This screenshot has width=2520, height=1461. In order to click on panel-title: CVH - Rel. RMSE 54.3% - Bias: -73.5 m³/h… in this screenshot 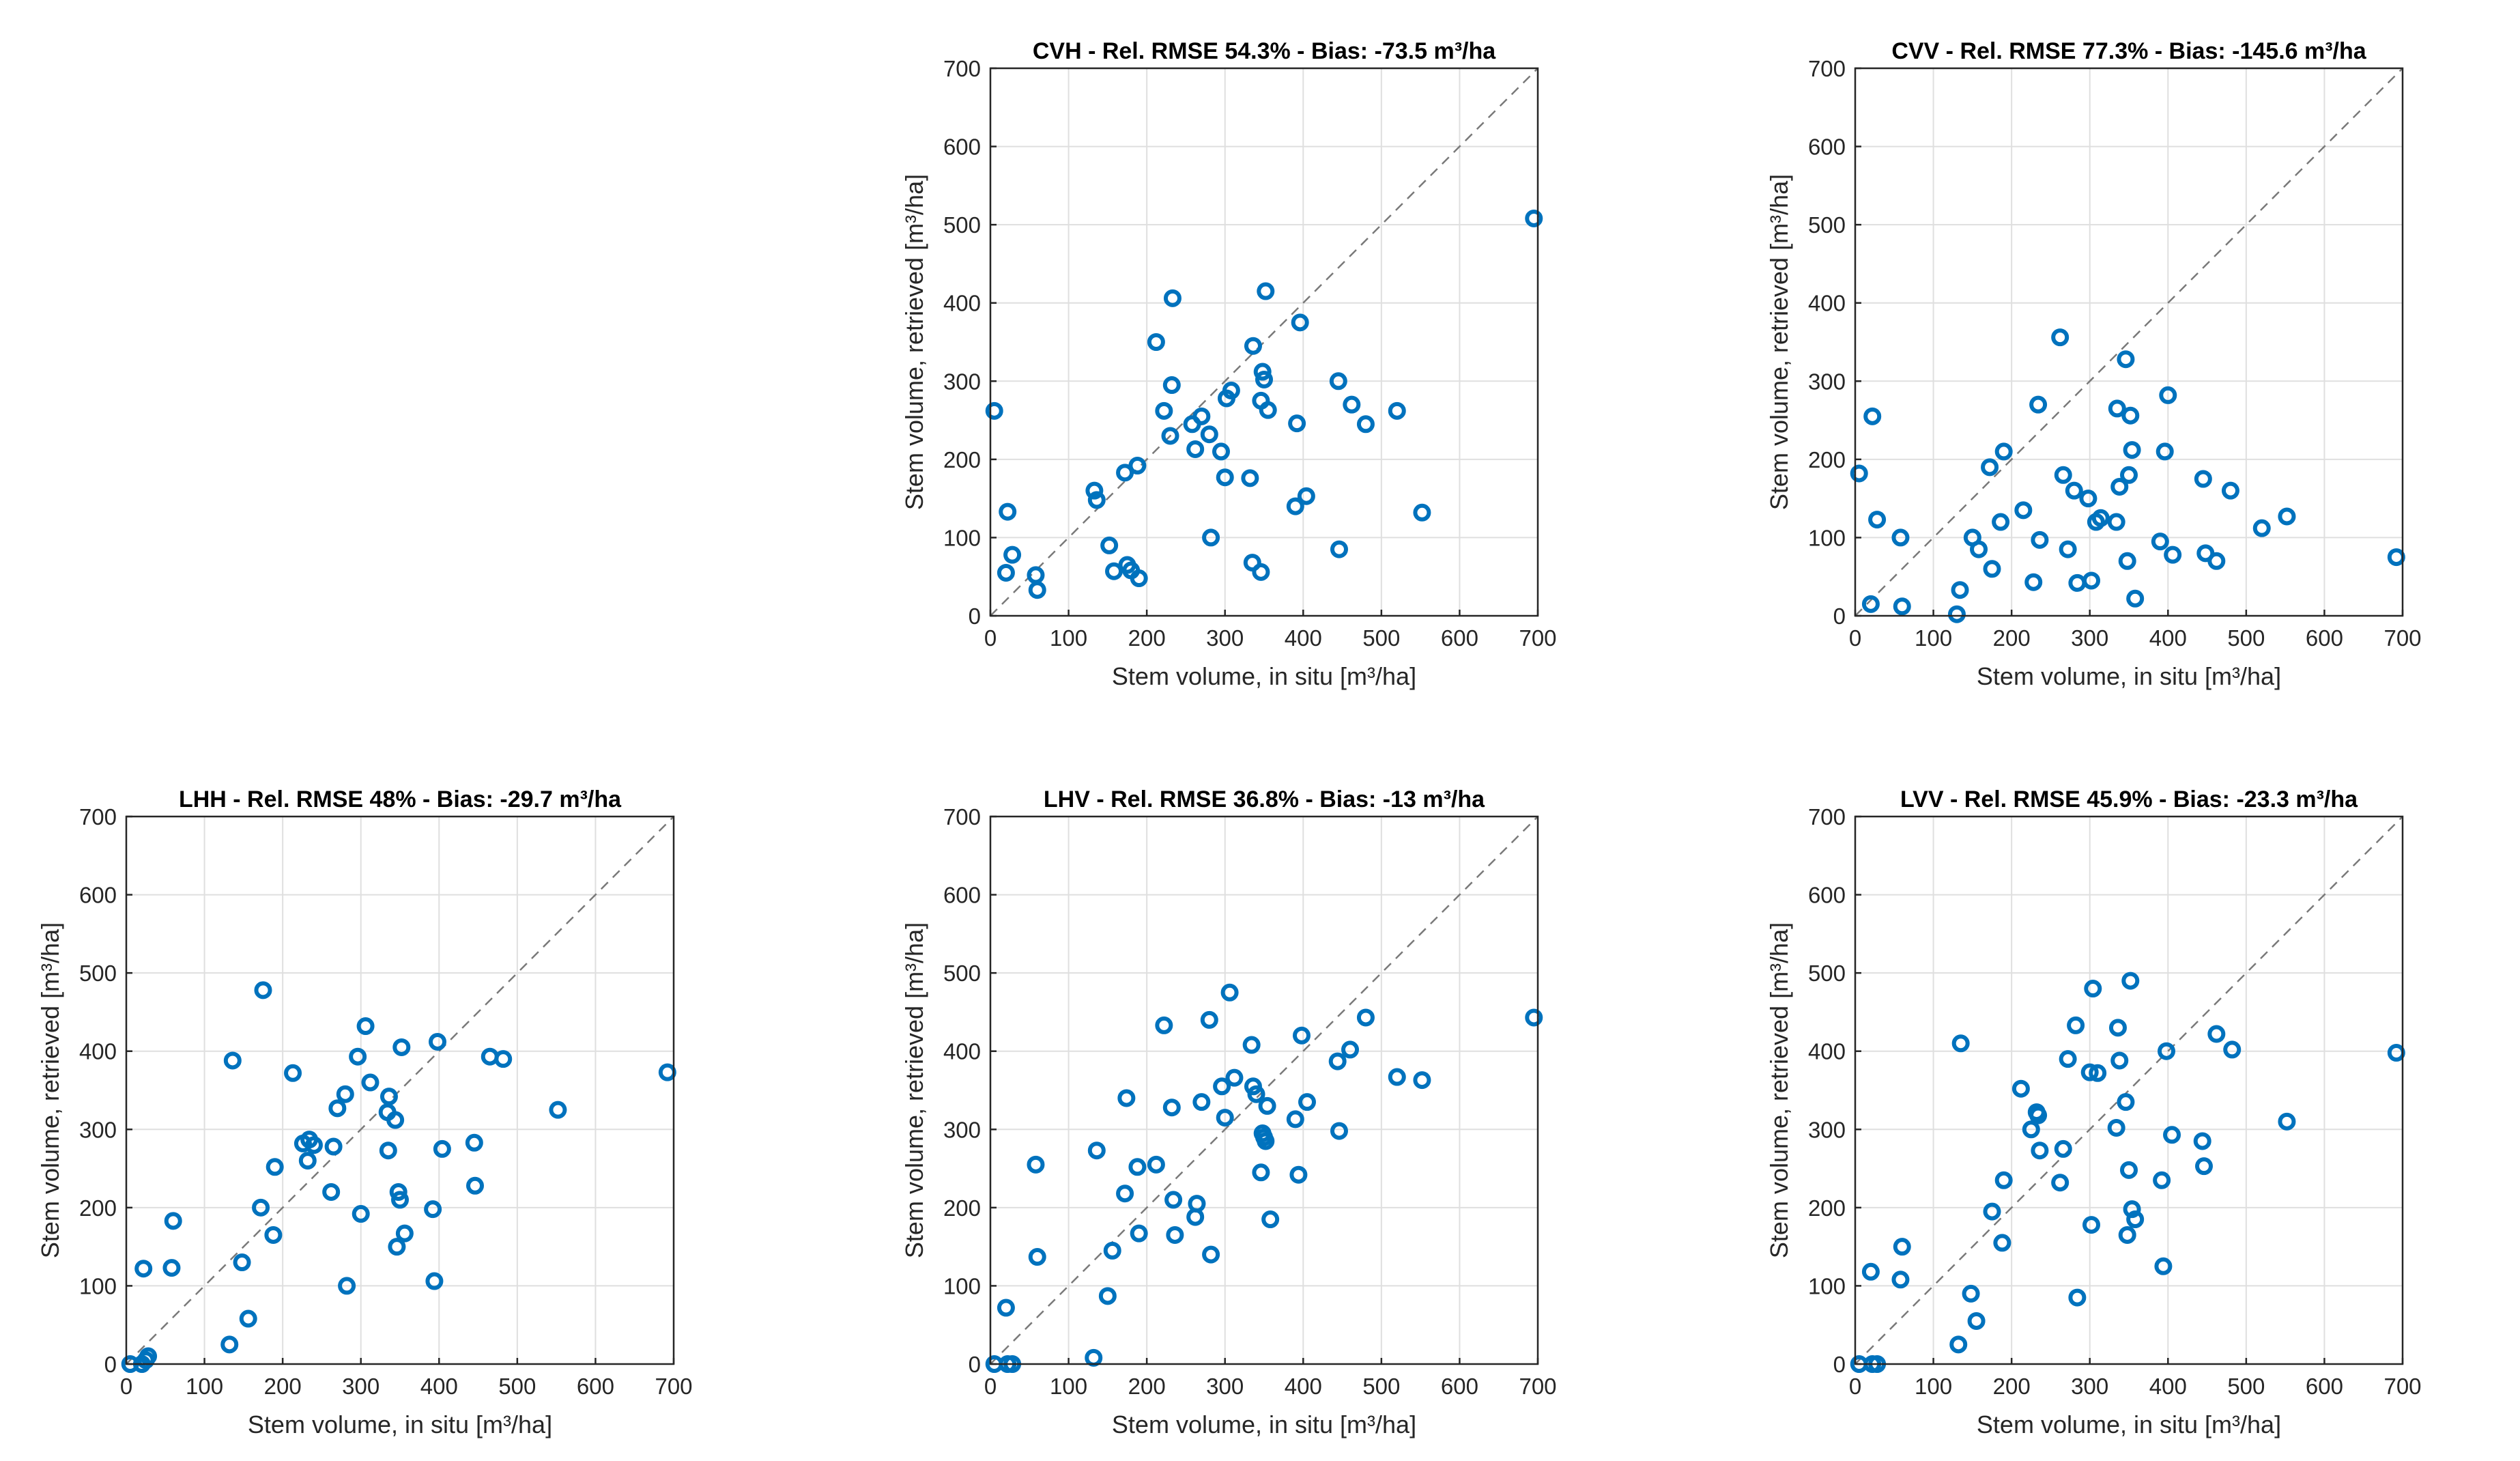, I will do `click(1264, 51)`.